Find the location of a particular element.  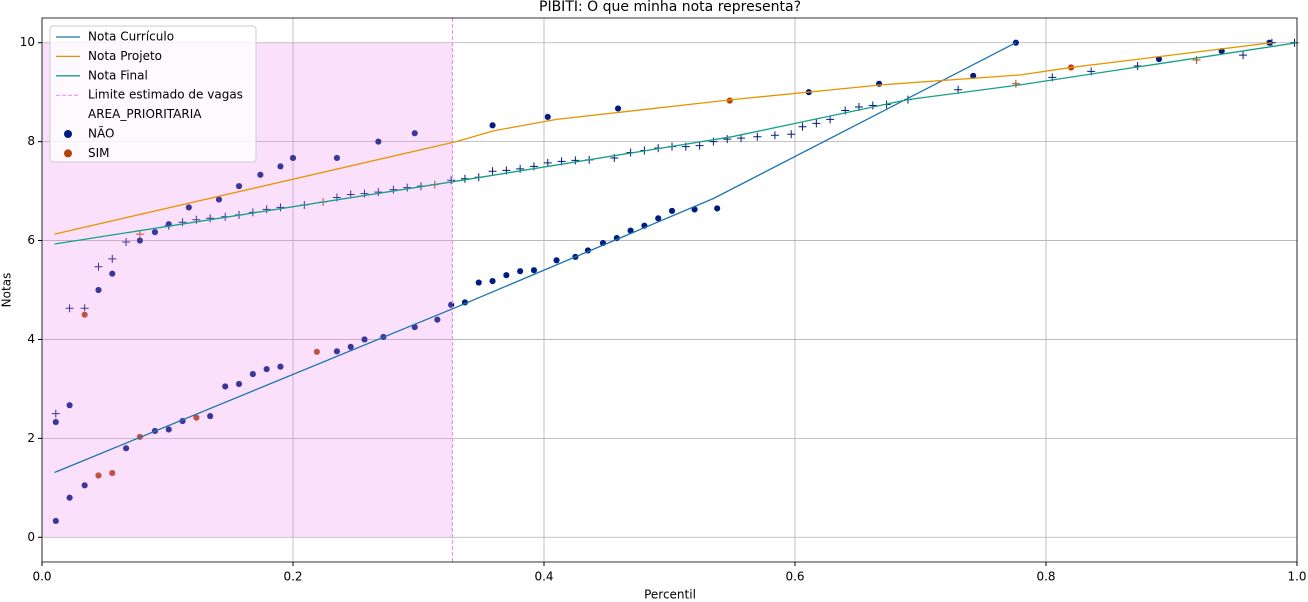

y-tick-label: 6 is located at coordinates (31, 240).